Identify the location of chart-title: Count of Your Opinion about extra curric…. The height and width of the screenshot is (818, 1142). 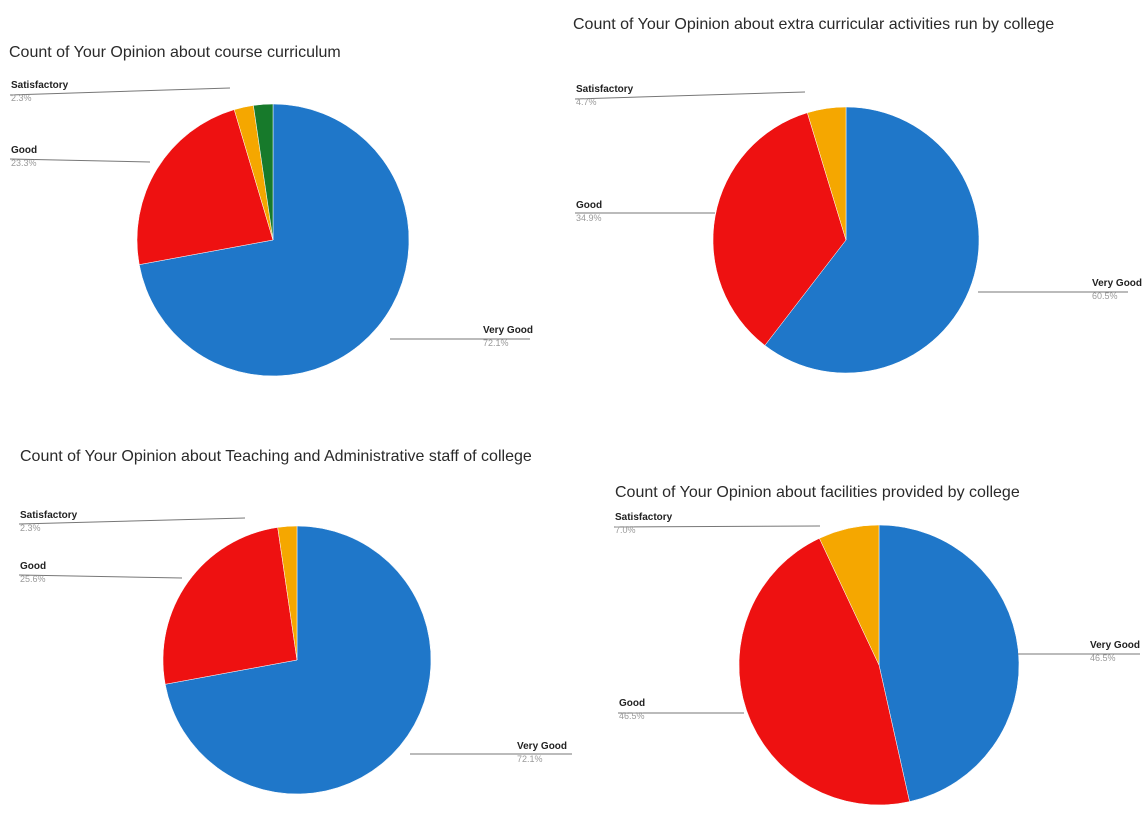
(814, 24).